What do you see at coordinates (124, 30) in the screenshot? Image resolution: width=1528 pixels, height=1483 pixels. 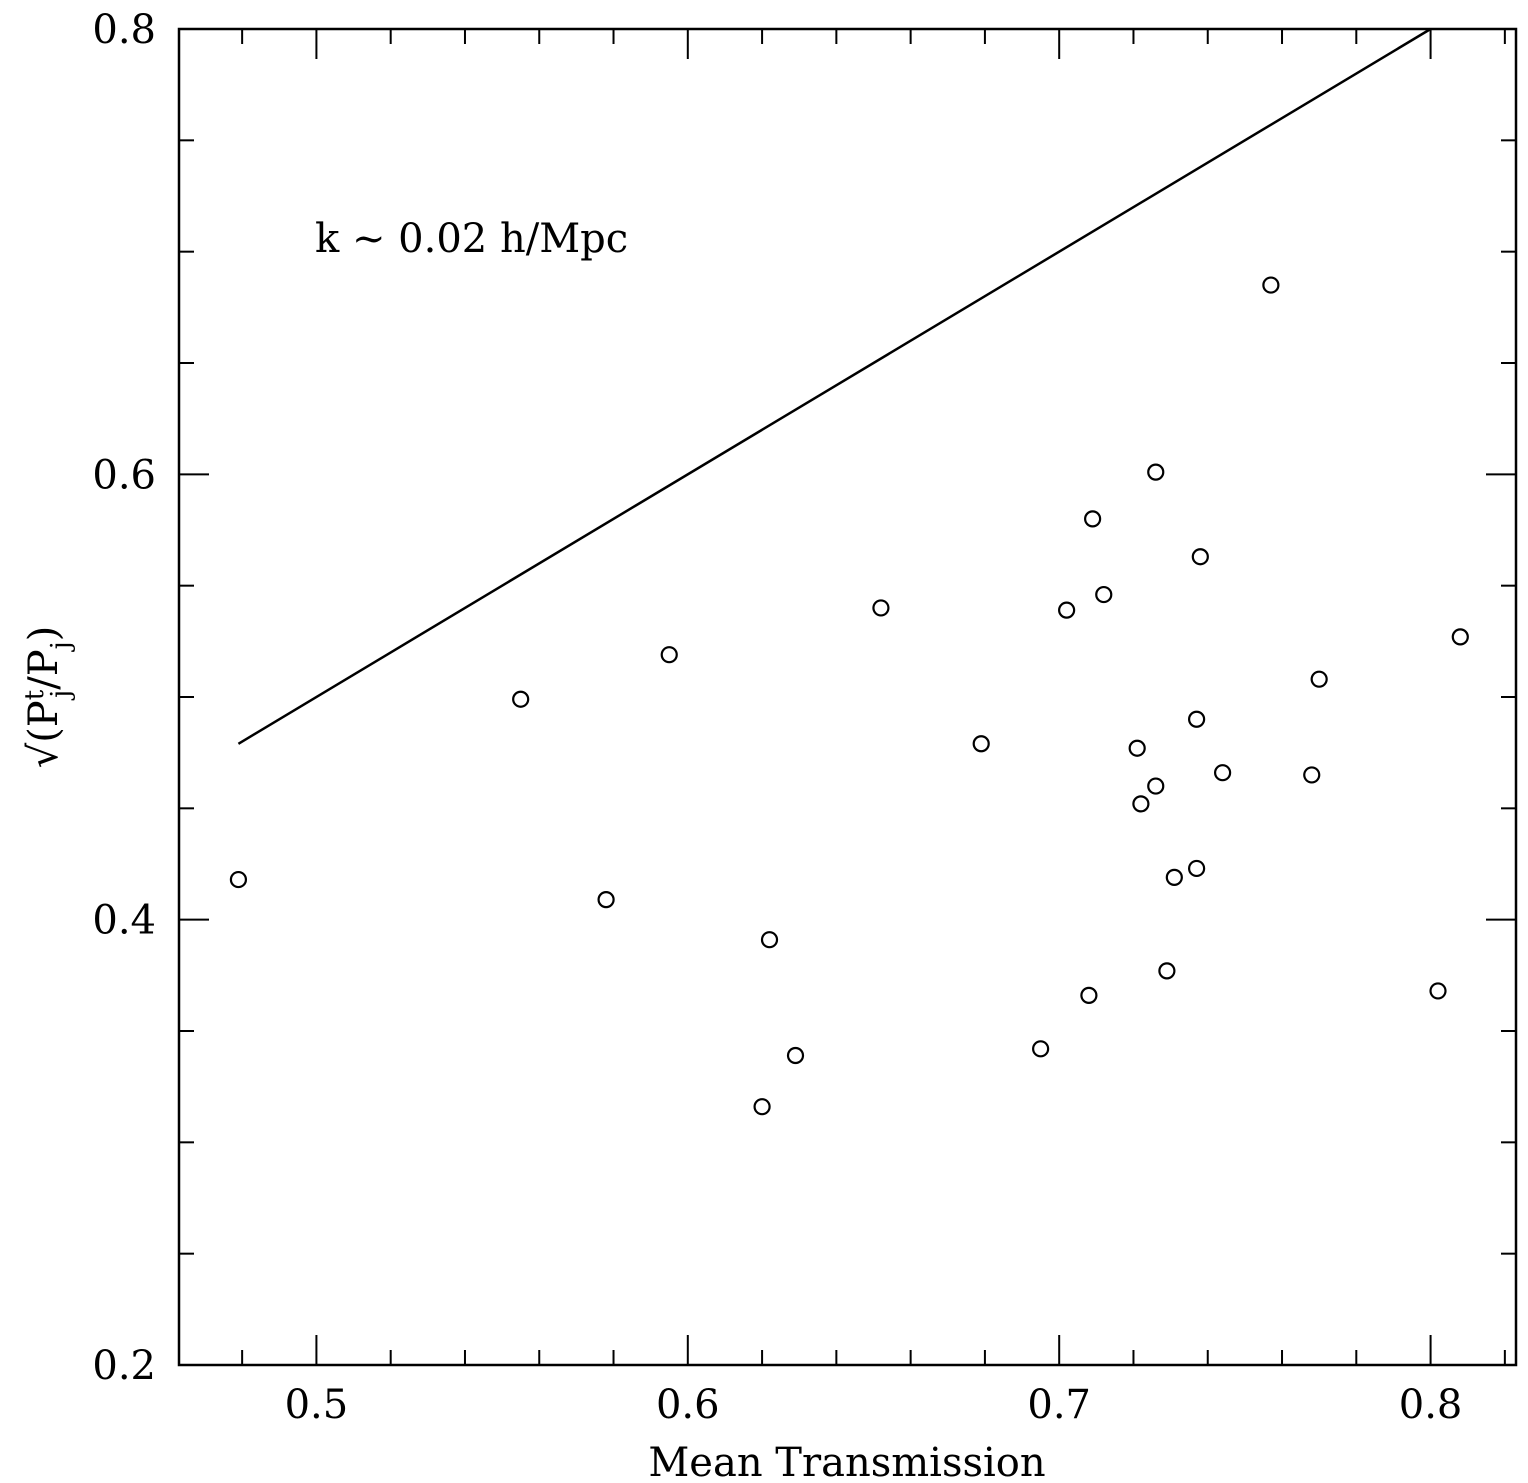 I see `y-tick-label: 0.8` at bounding box center [124, 30].